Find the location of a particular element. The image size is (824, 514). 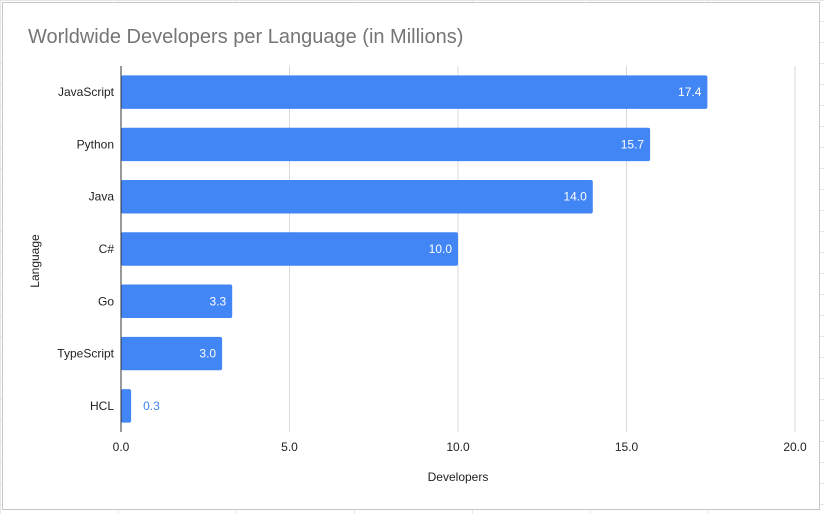

x-axis-title: Developers is located at coordinates (458, 477).